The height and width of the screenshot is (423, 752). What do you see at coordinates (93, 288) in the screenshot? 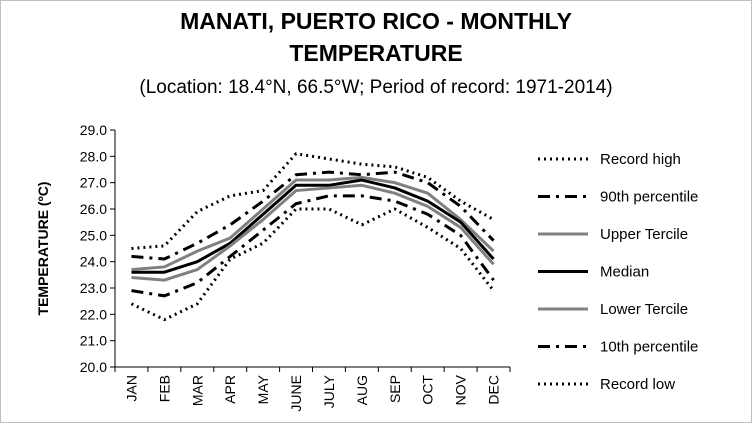
I see `y-tick-label: 23.0` at bounding box center [93, 288].